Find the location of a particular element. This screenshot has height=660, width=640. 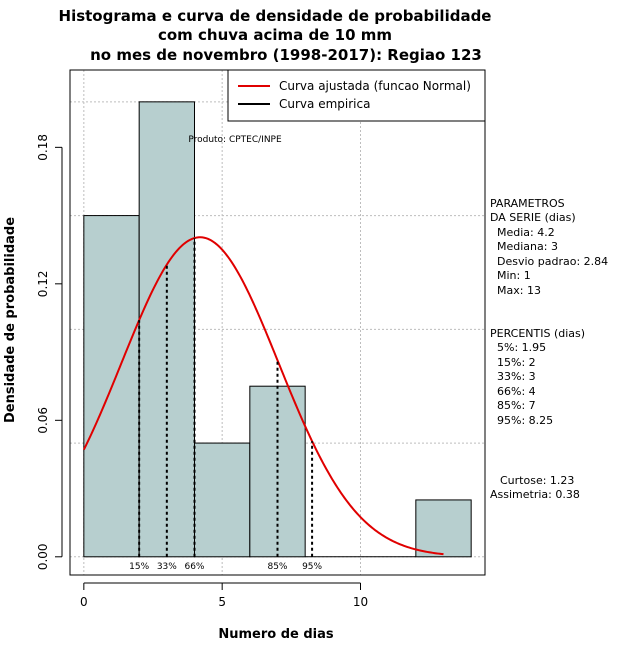

skewness: Assimetria: 0.38 is located at coordinates (535, 494).